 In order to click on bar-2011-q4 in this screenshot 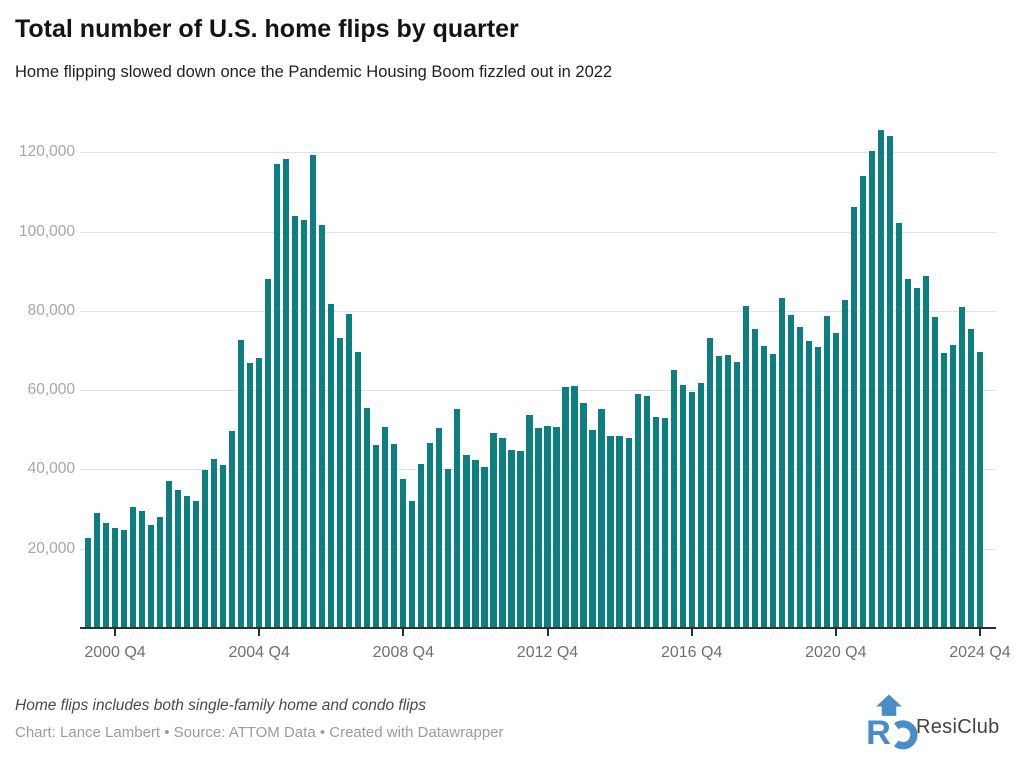, I will do `click(511, 538)`.